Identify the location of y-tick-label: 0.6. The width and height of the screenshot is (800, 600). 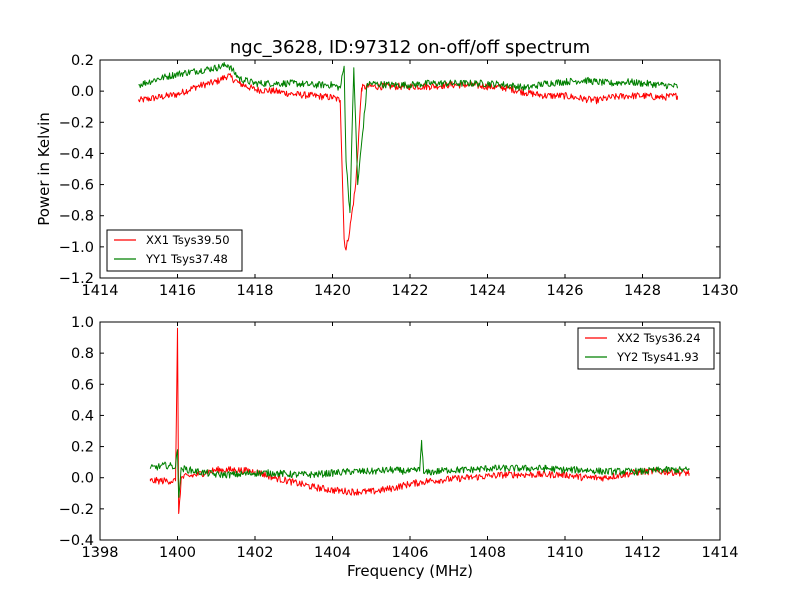
(82, 385).